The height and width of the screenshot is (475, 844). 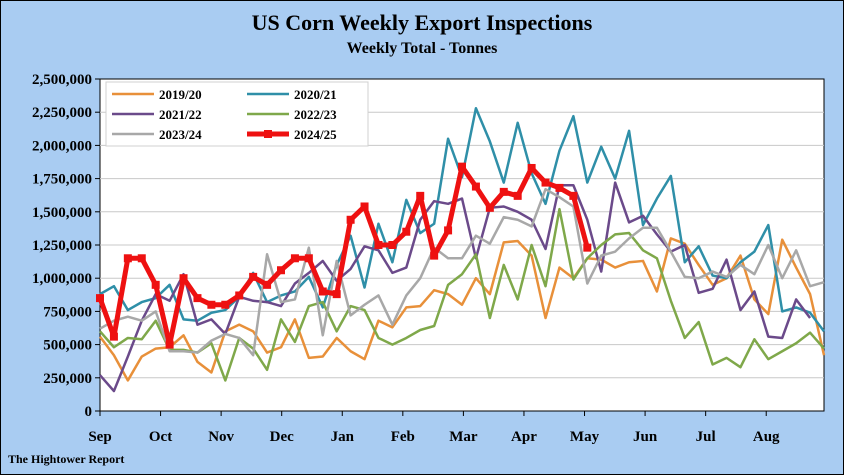 I want to click on x-tick-label: Jun, so click(x=645, y=437).